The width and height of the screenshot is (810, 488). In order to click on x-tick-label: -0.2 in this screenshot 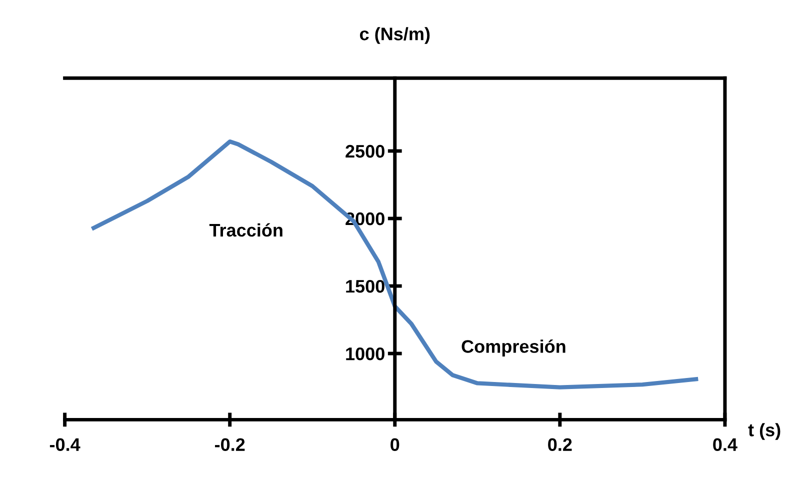, I will do `click(229, 444)`.